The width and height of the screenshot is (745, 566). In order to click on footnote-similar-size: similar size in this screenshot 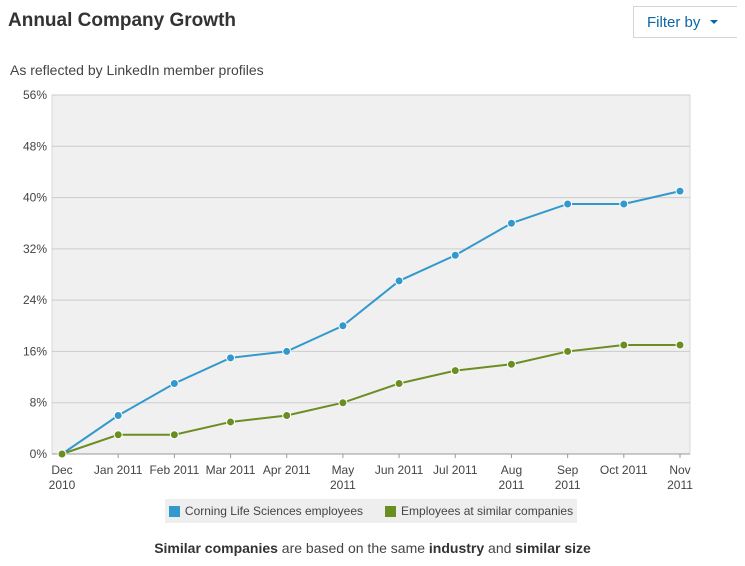, I will do `click(553, 548)`.